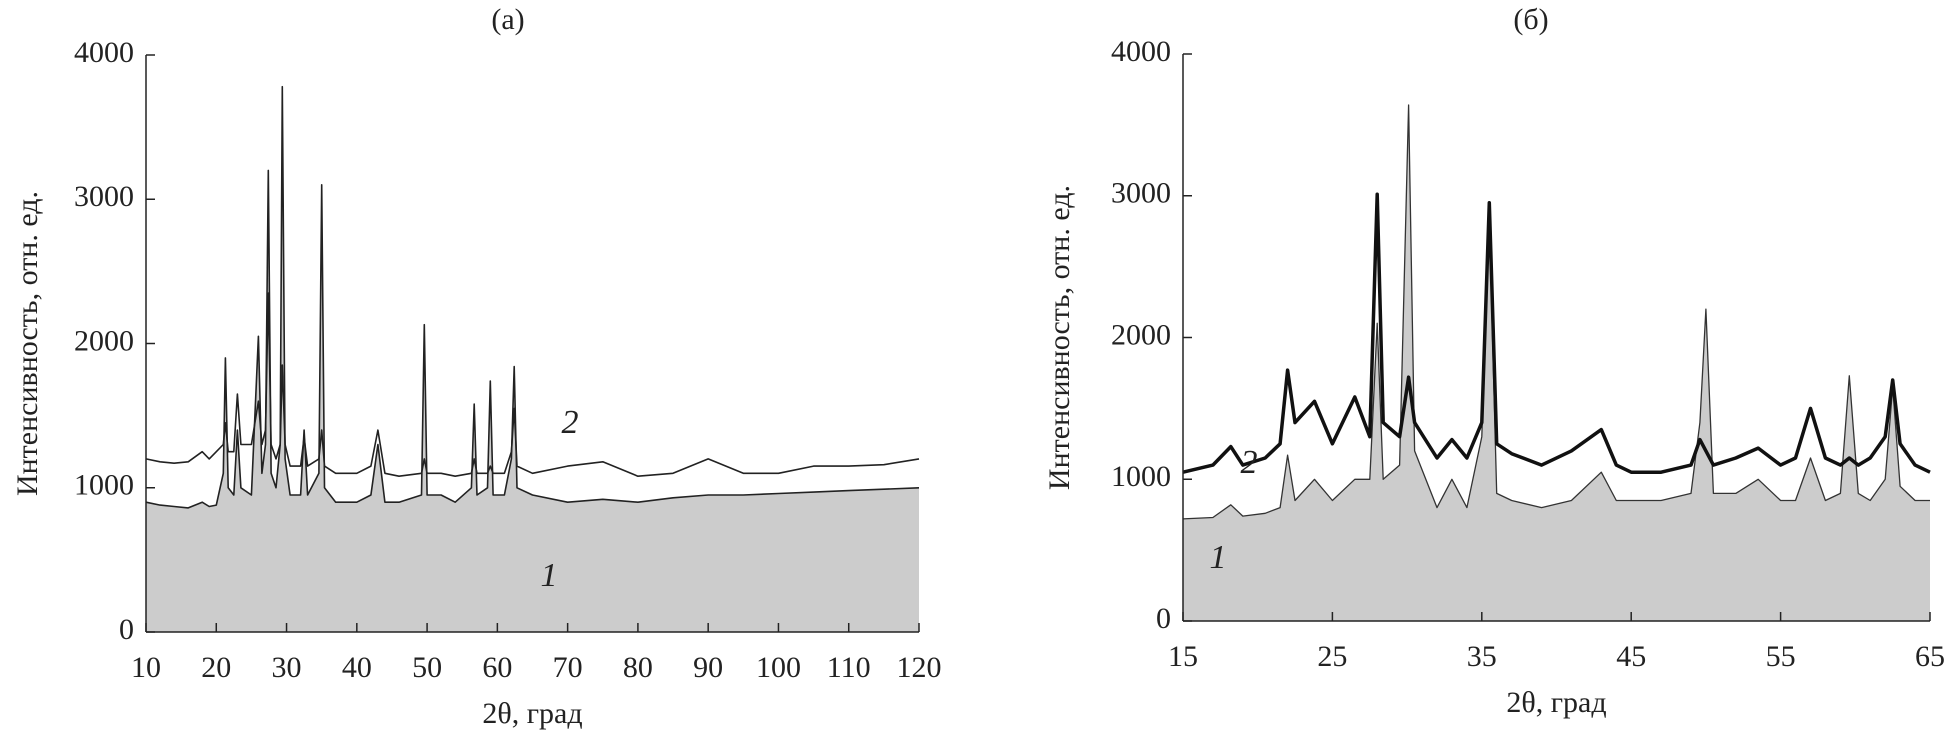  Describe the element at coordinates (287, 667) in the screenshot. I see `x-tick-label: 30` at that location.